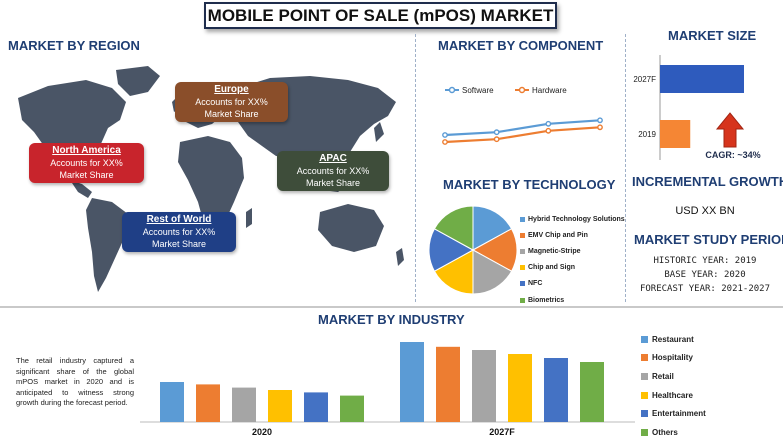 The image size is (783, 440). I want to click on region-name: North America, so click(86, 150).